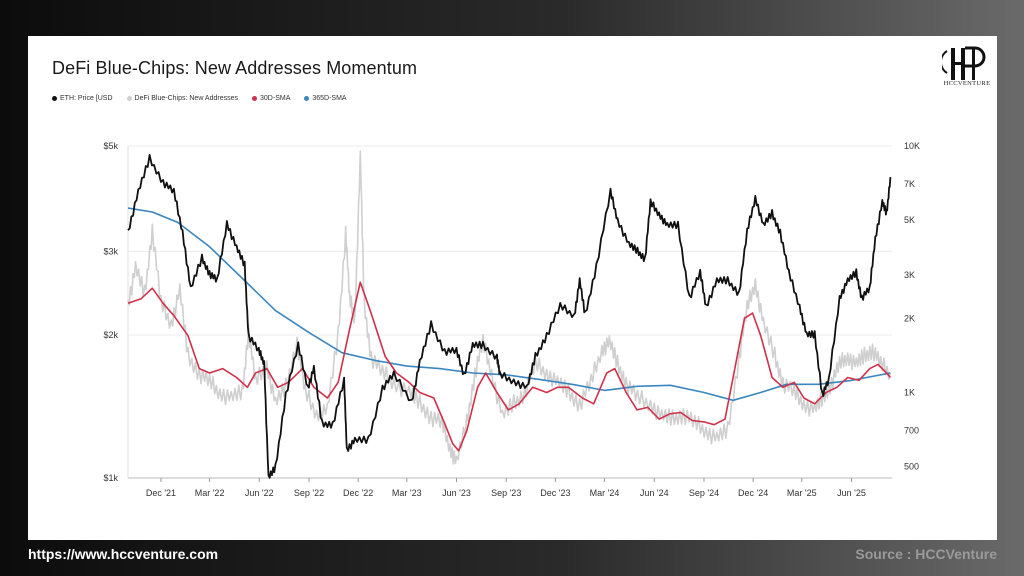 The height and width of the screenshot is (576, 1024). Describe the element at coordinates (926, 554) in the screenshot. I see `footer-source: Source : HCCVenture` at that location.